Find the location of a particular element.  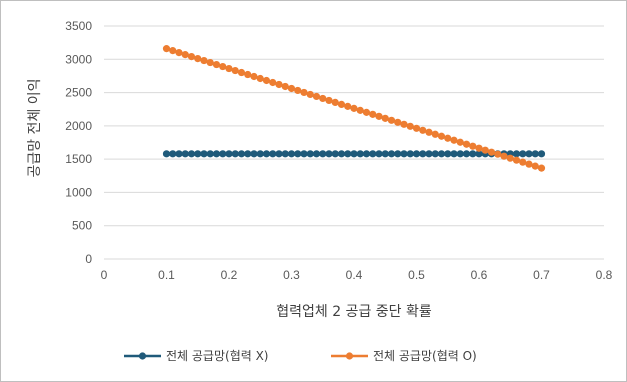

legend-item-series-2: 전체 공급망(협력 O) is located at coordinates (404, 356).